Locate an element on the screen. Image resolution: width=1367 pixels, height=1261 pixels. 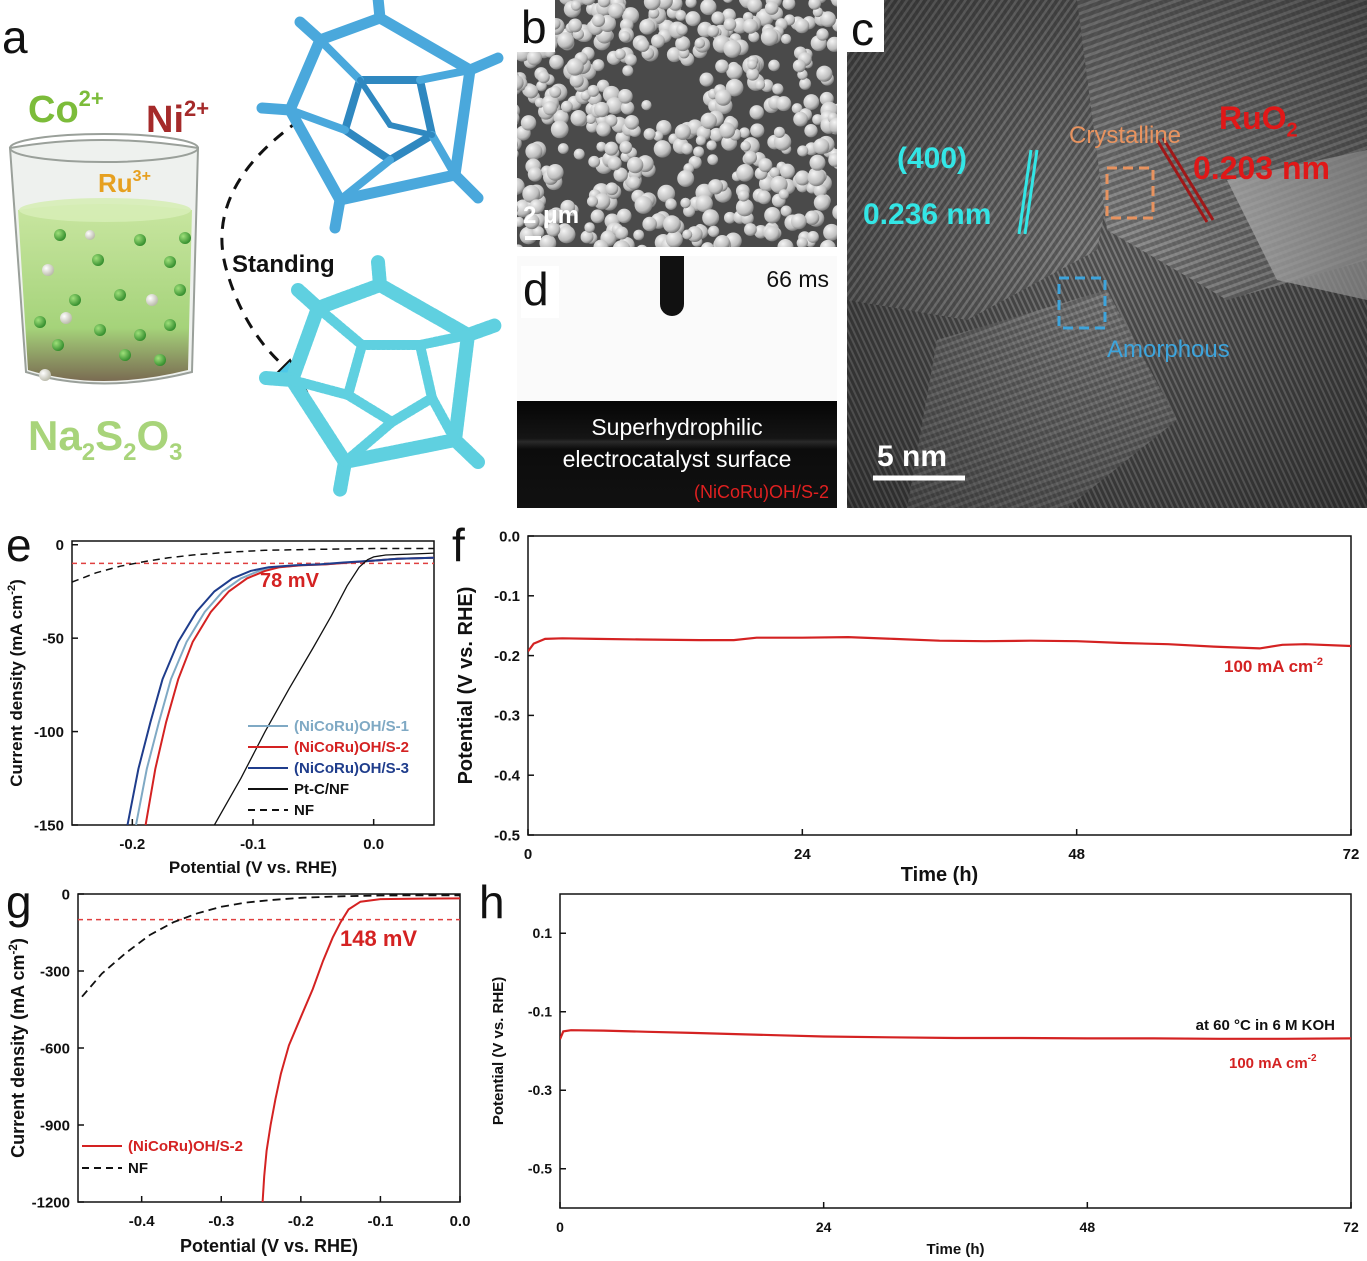
series-line-NF is located at coordinates (253, 565).